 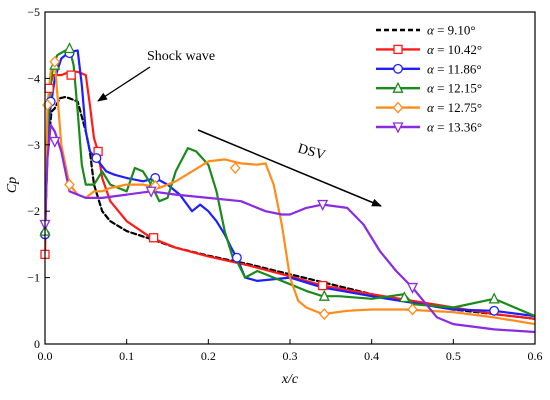 What do you see at coordinates (126, 356) in the screenshot?
I see `x-tick-label: 0.1` at bounding box center [126, 356].